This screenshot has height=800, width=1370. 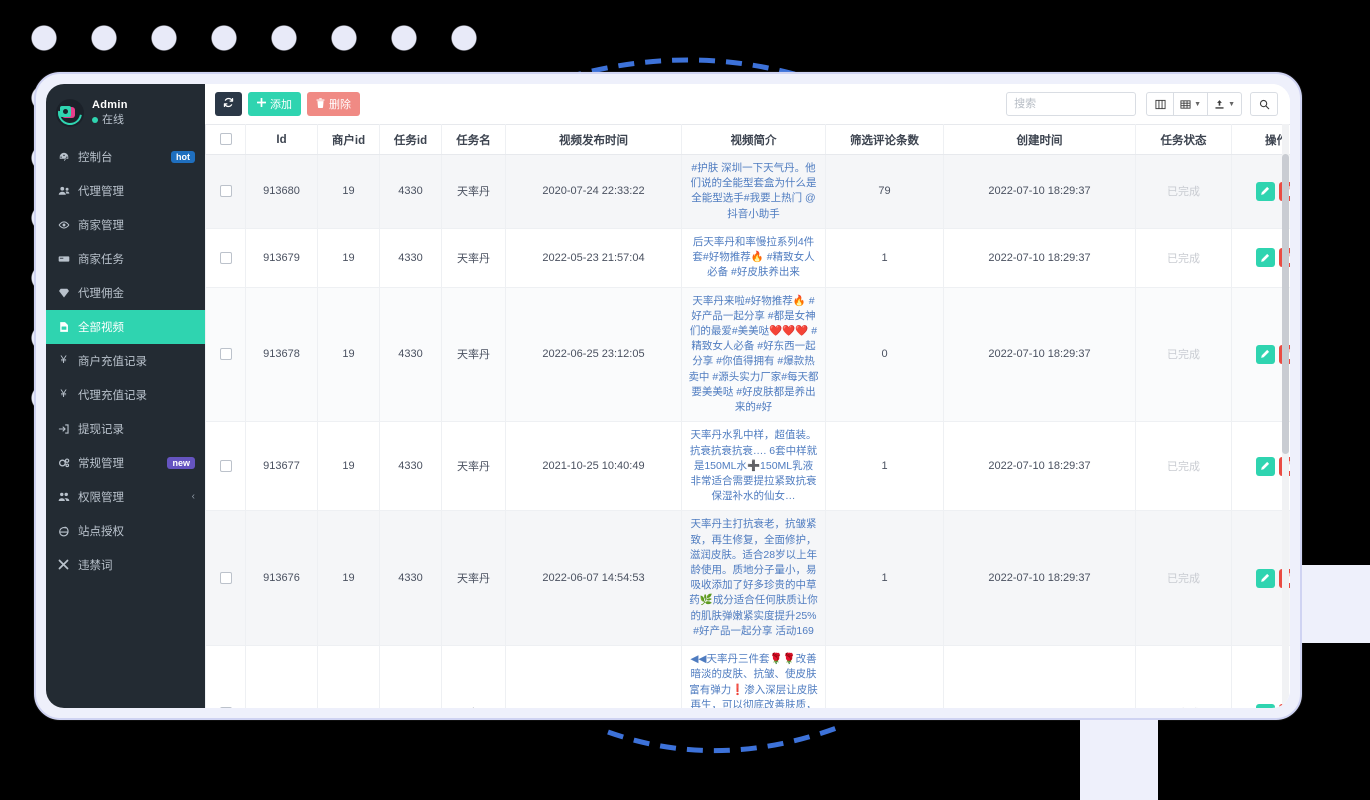 I want to click on select-all-checkbox-cell, so click(x=225, y=139).